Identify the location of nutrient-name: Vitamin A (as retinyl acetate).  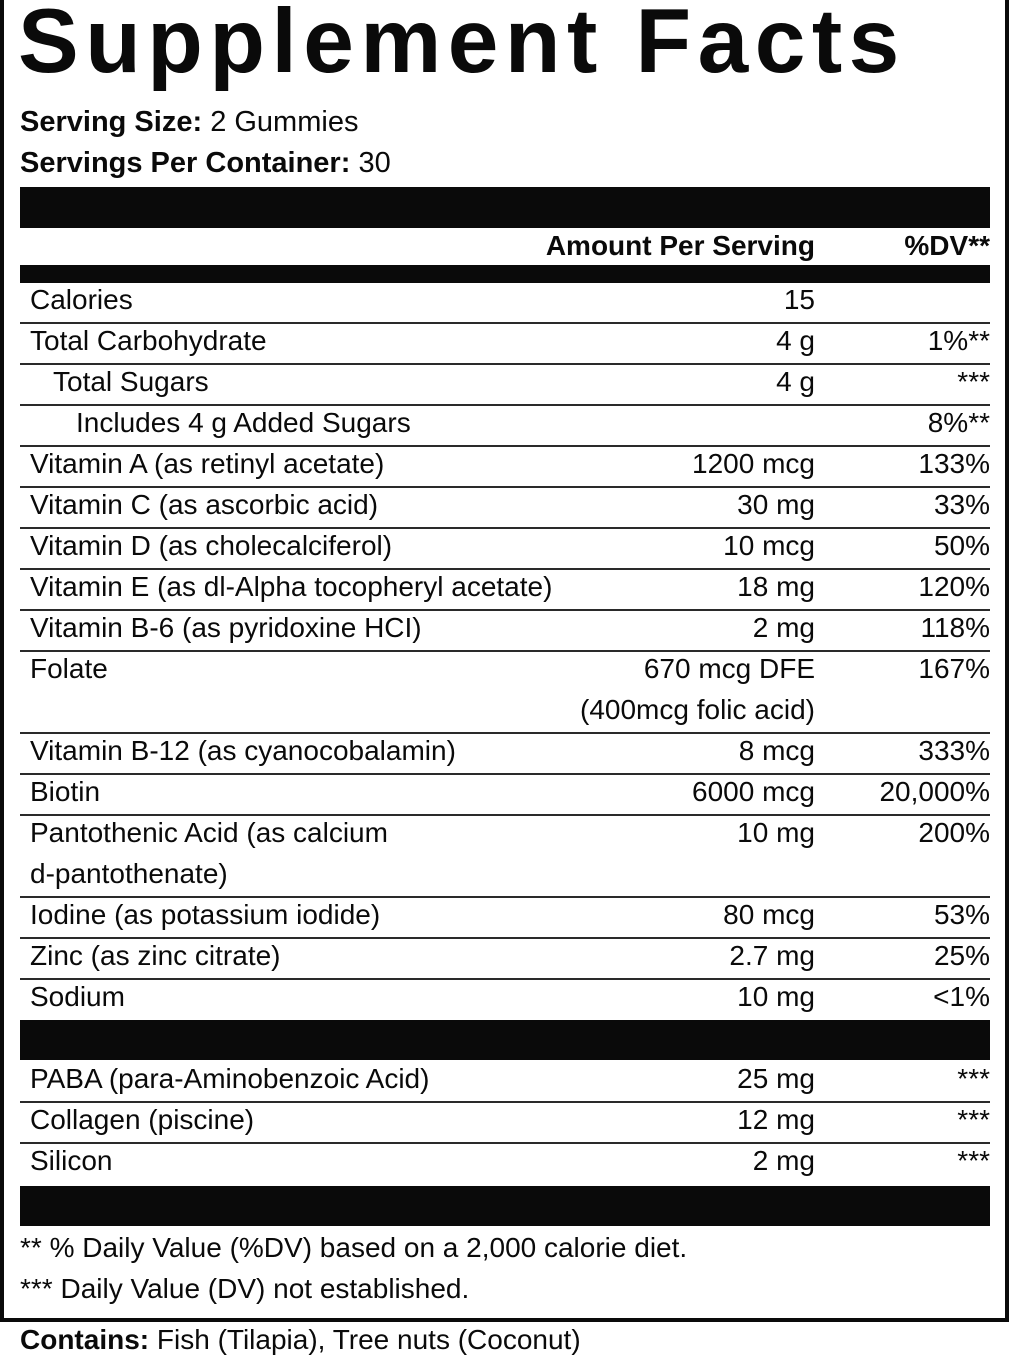
(207, 463).